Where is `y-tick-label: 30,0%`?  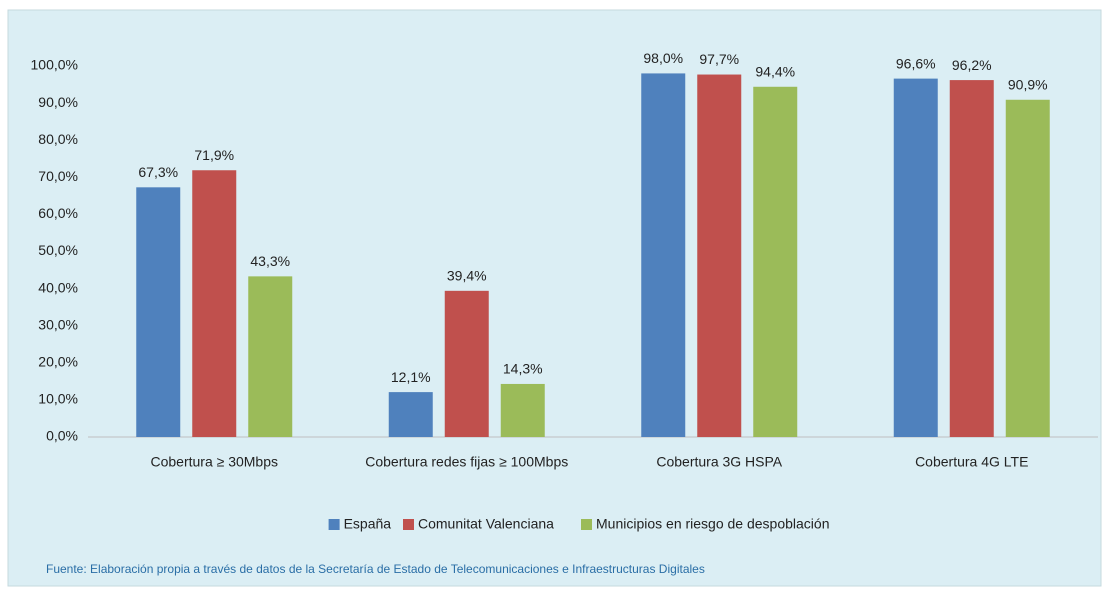
y-tick-label: 30,0% is located at coordinates (58, 324).